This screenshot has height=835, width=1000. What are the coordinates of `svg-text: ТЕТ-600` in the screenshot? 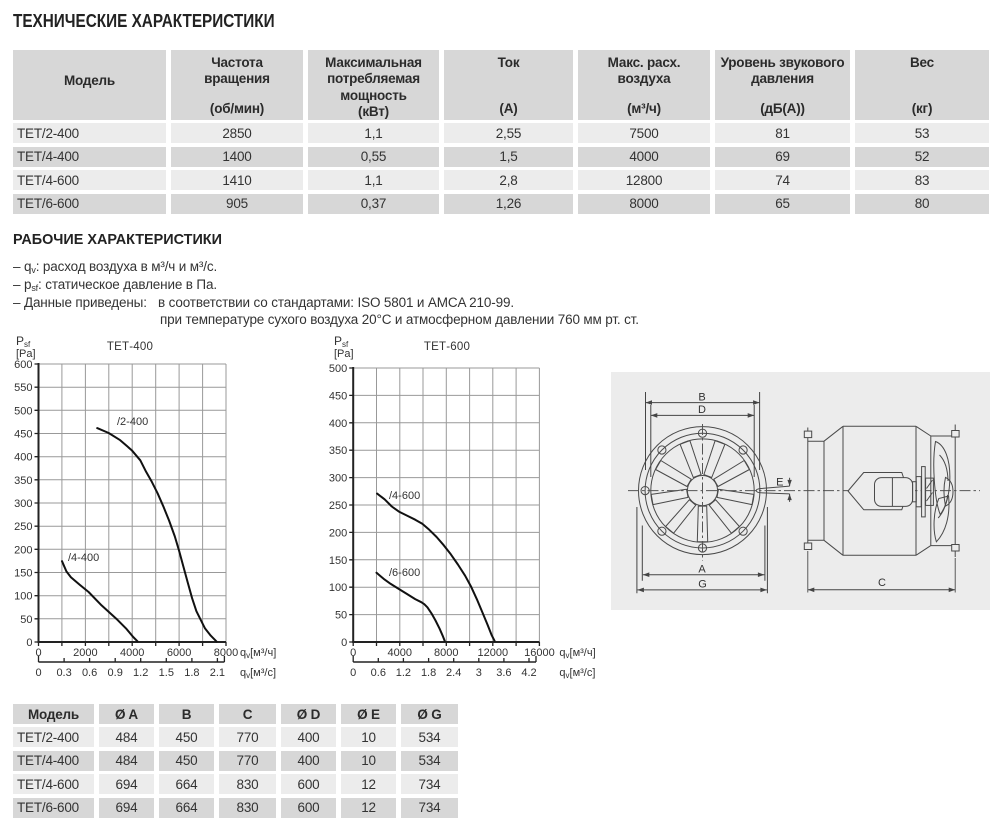 It's located at (447, 347).